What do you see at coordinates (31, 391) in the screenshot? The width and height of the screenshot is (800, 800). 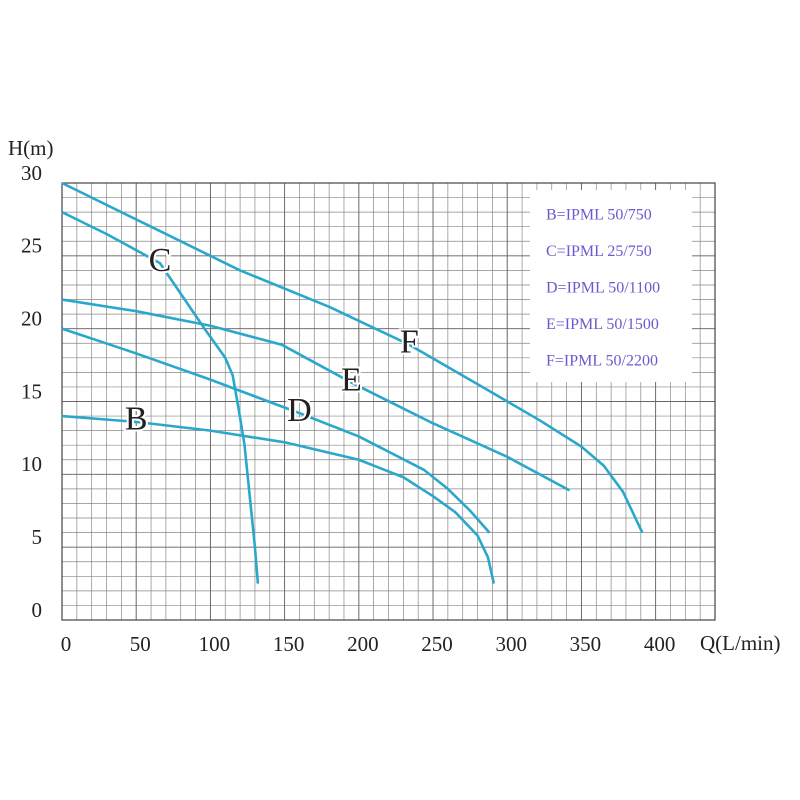 I see `y-tick-label: 15` at bounding box center [31, 391].